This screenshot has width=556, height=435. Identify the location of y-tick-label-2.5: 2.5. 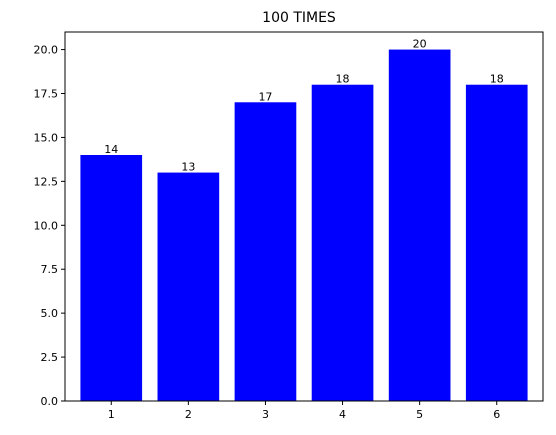
(50, 357).